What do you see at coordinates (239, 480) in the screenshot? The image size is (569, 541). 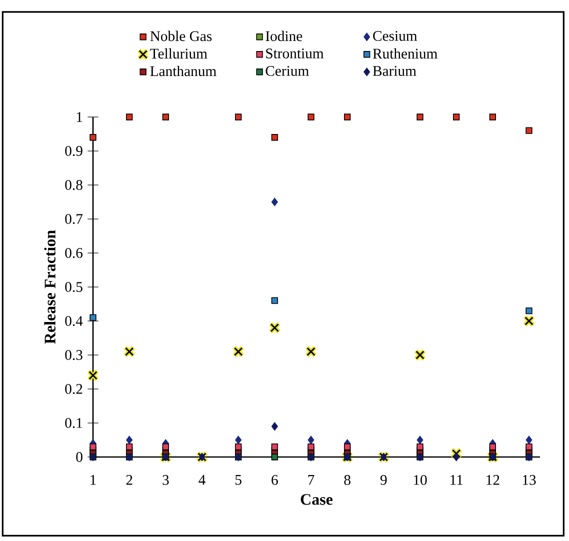 I see `x-tick-label: 5` at bounding box center [239, 480].